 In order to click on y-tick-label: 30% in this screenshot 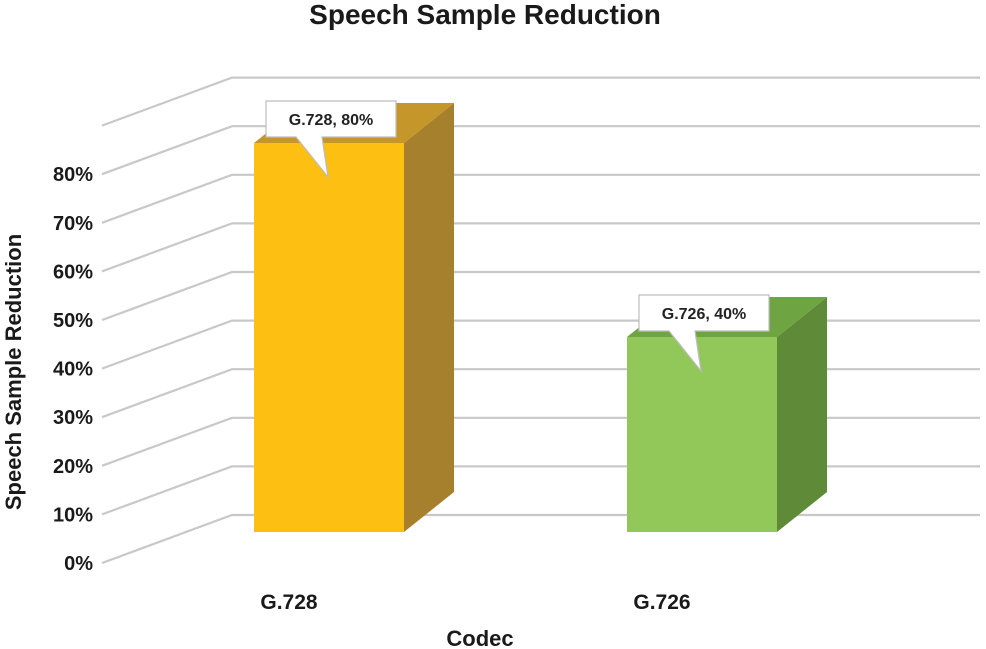, I will do `click(73, 418)`.